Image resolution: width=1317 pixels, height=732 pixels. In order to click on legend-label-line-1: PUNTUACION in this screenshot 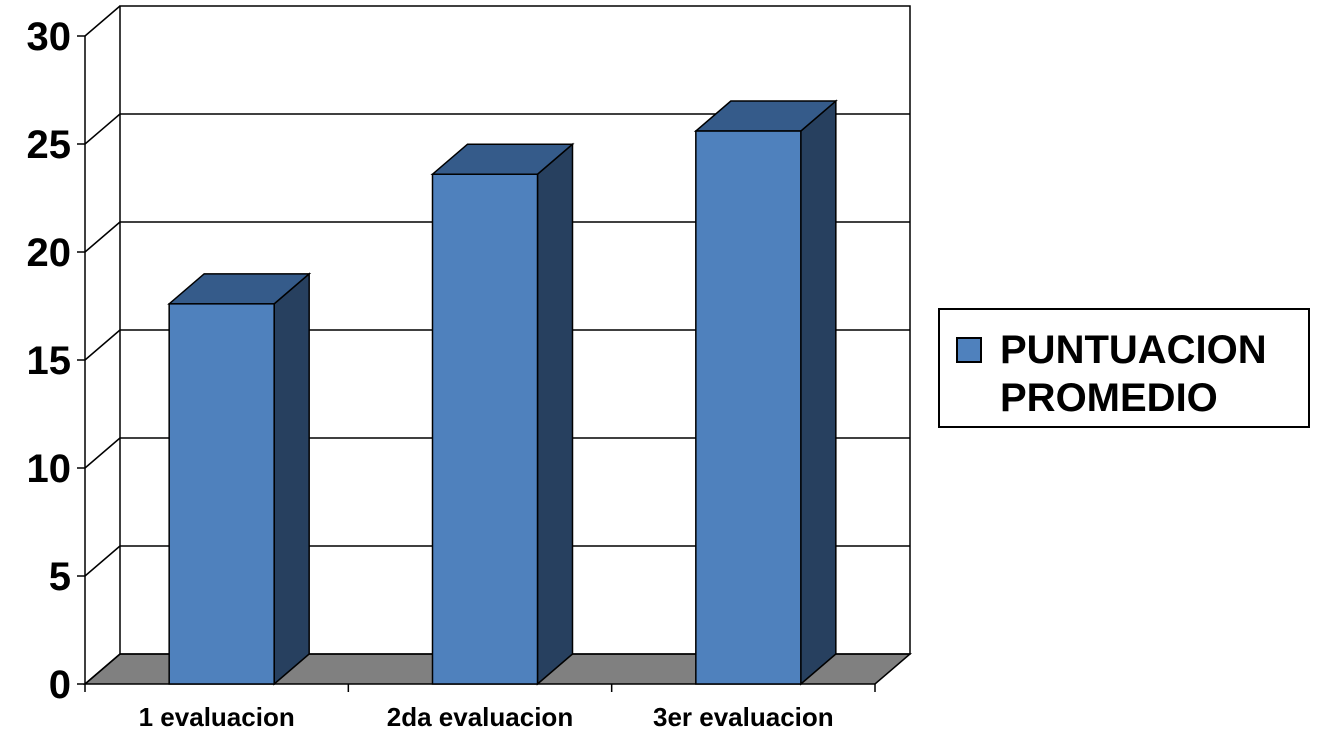, I will do `click(1133, 350)`.